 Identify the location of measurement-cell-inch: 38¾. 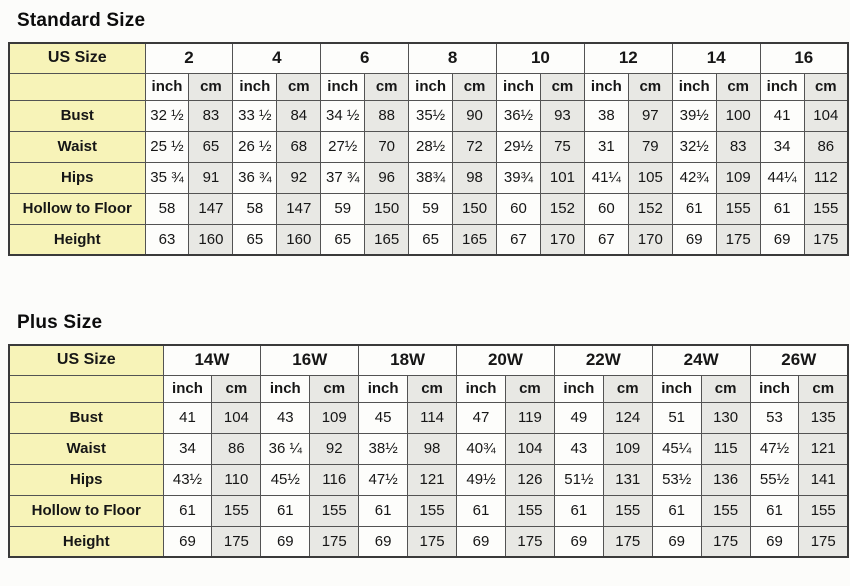
(431, 177).